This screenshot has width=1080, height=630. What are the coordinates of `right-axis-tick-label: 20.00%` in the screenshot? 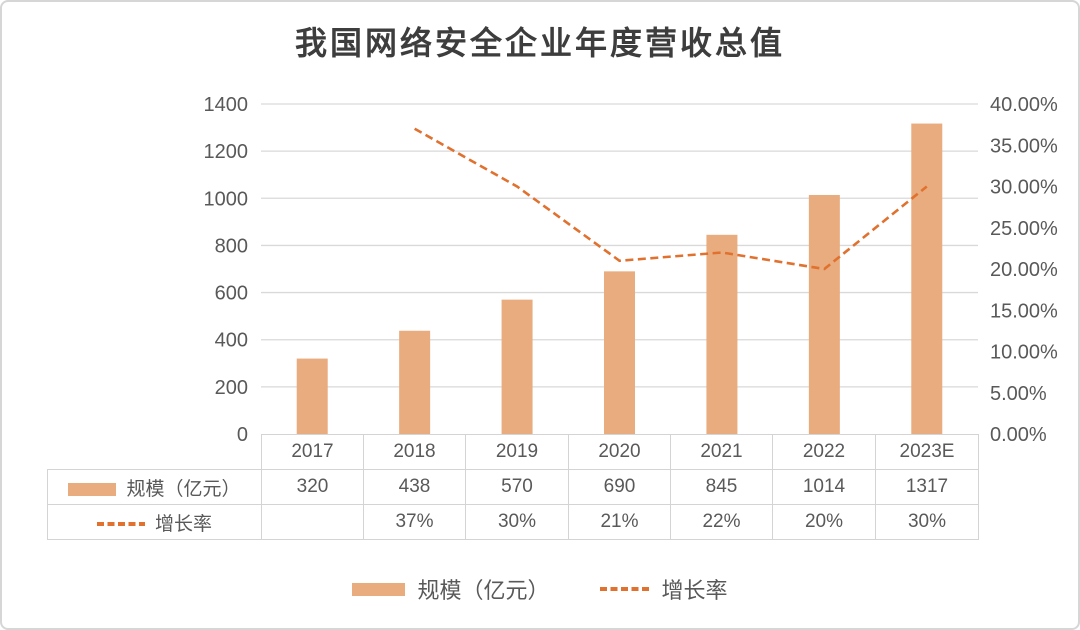 It's located at (1024, 270).